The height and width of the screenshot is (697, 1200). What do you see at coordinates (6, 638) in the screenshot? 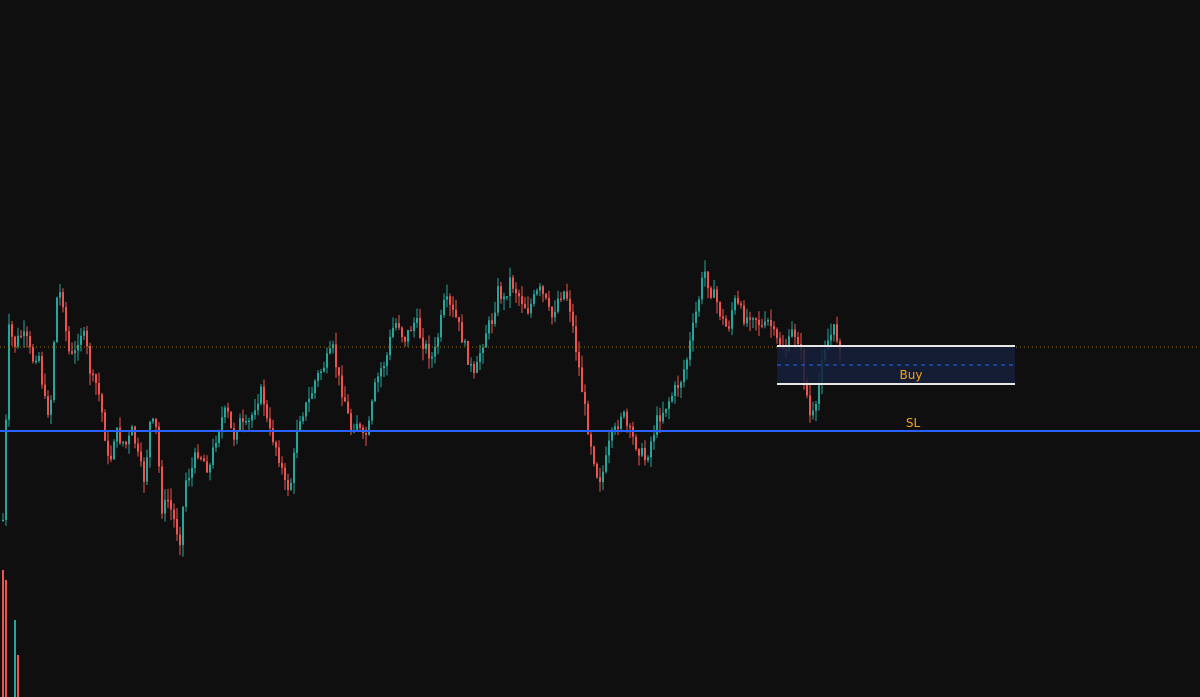
I see `volume-bar` at bounding box center [6, 638].